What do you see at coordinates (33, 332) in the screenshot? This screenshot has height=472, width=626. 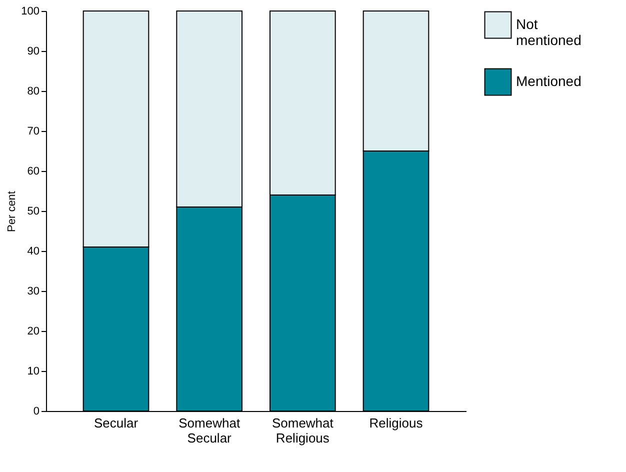 I see `y-tick-label: 20` at bounding box center [33, 332].